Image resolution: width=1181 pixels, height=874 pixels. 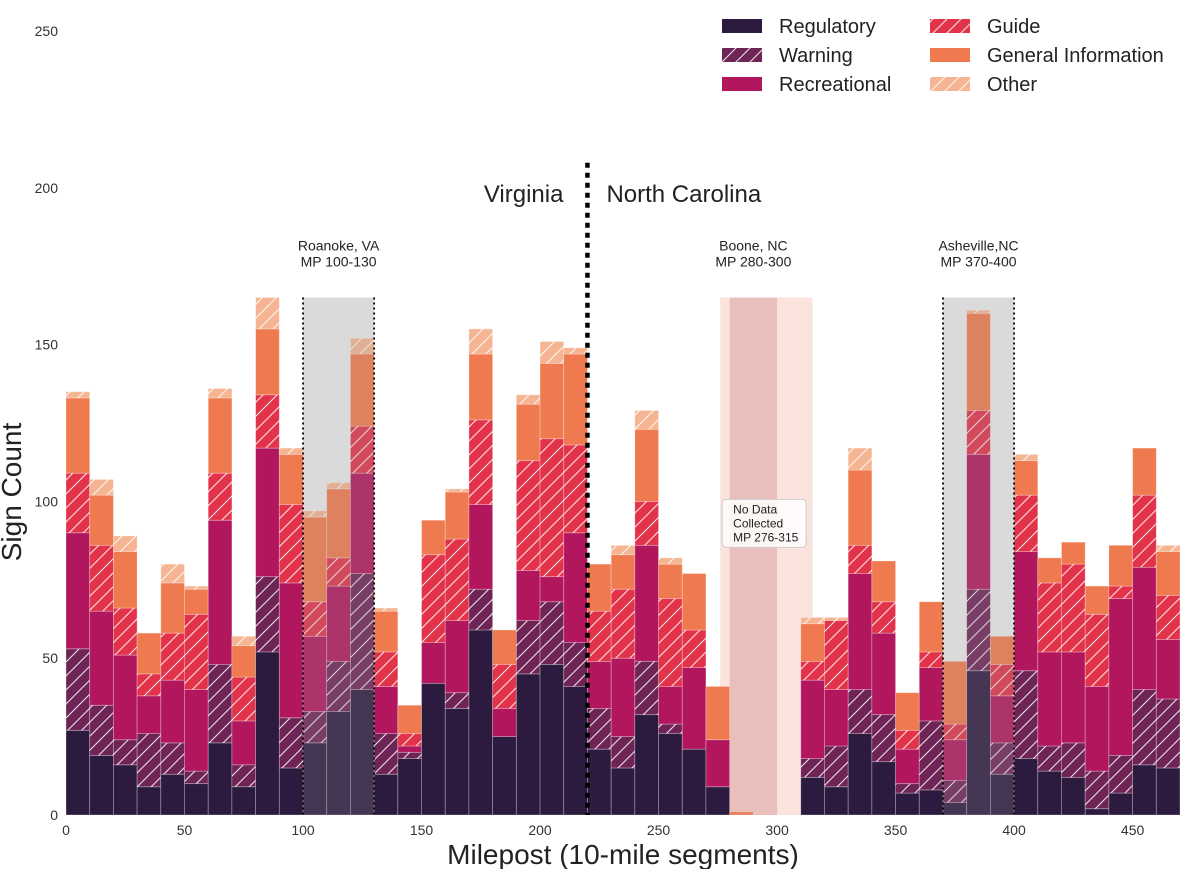 I want to click on y-tick-label: 100, so click(x=47, y=501).